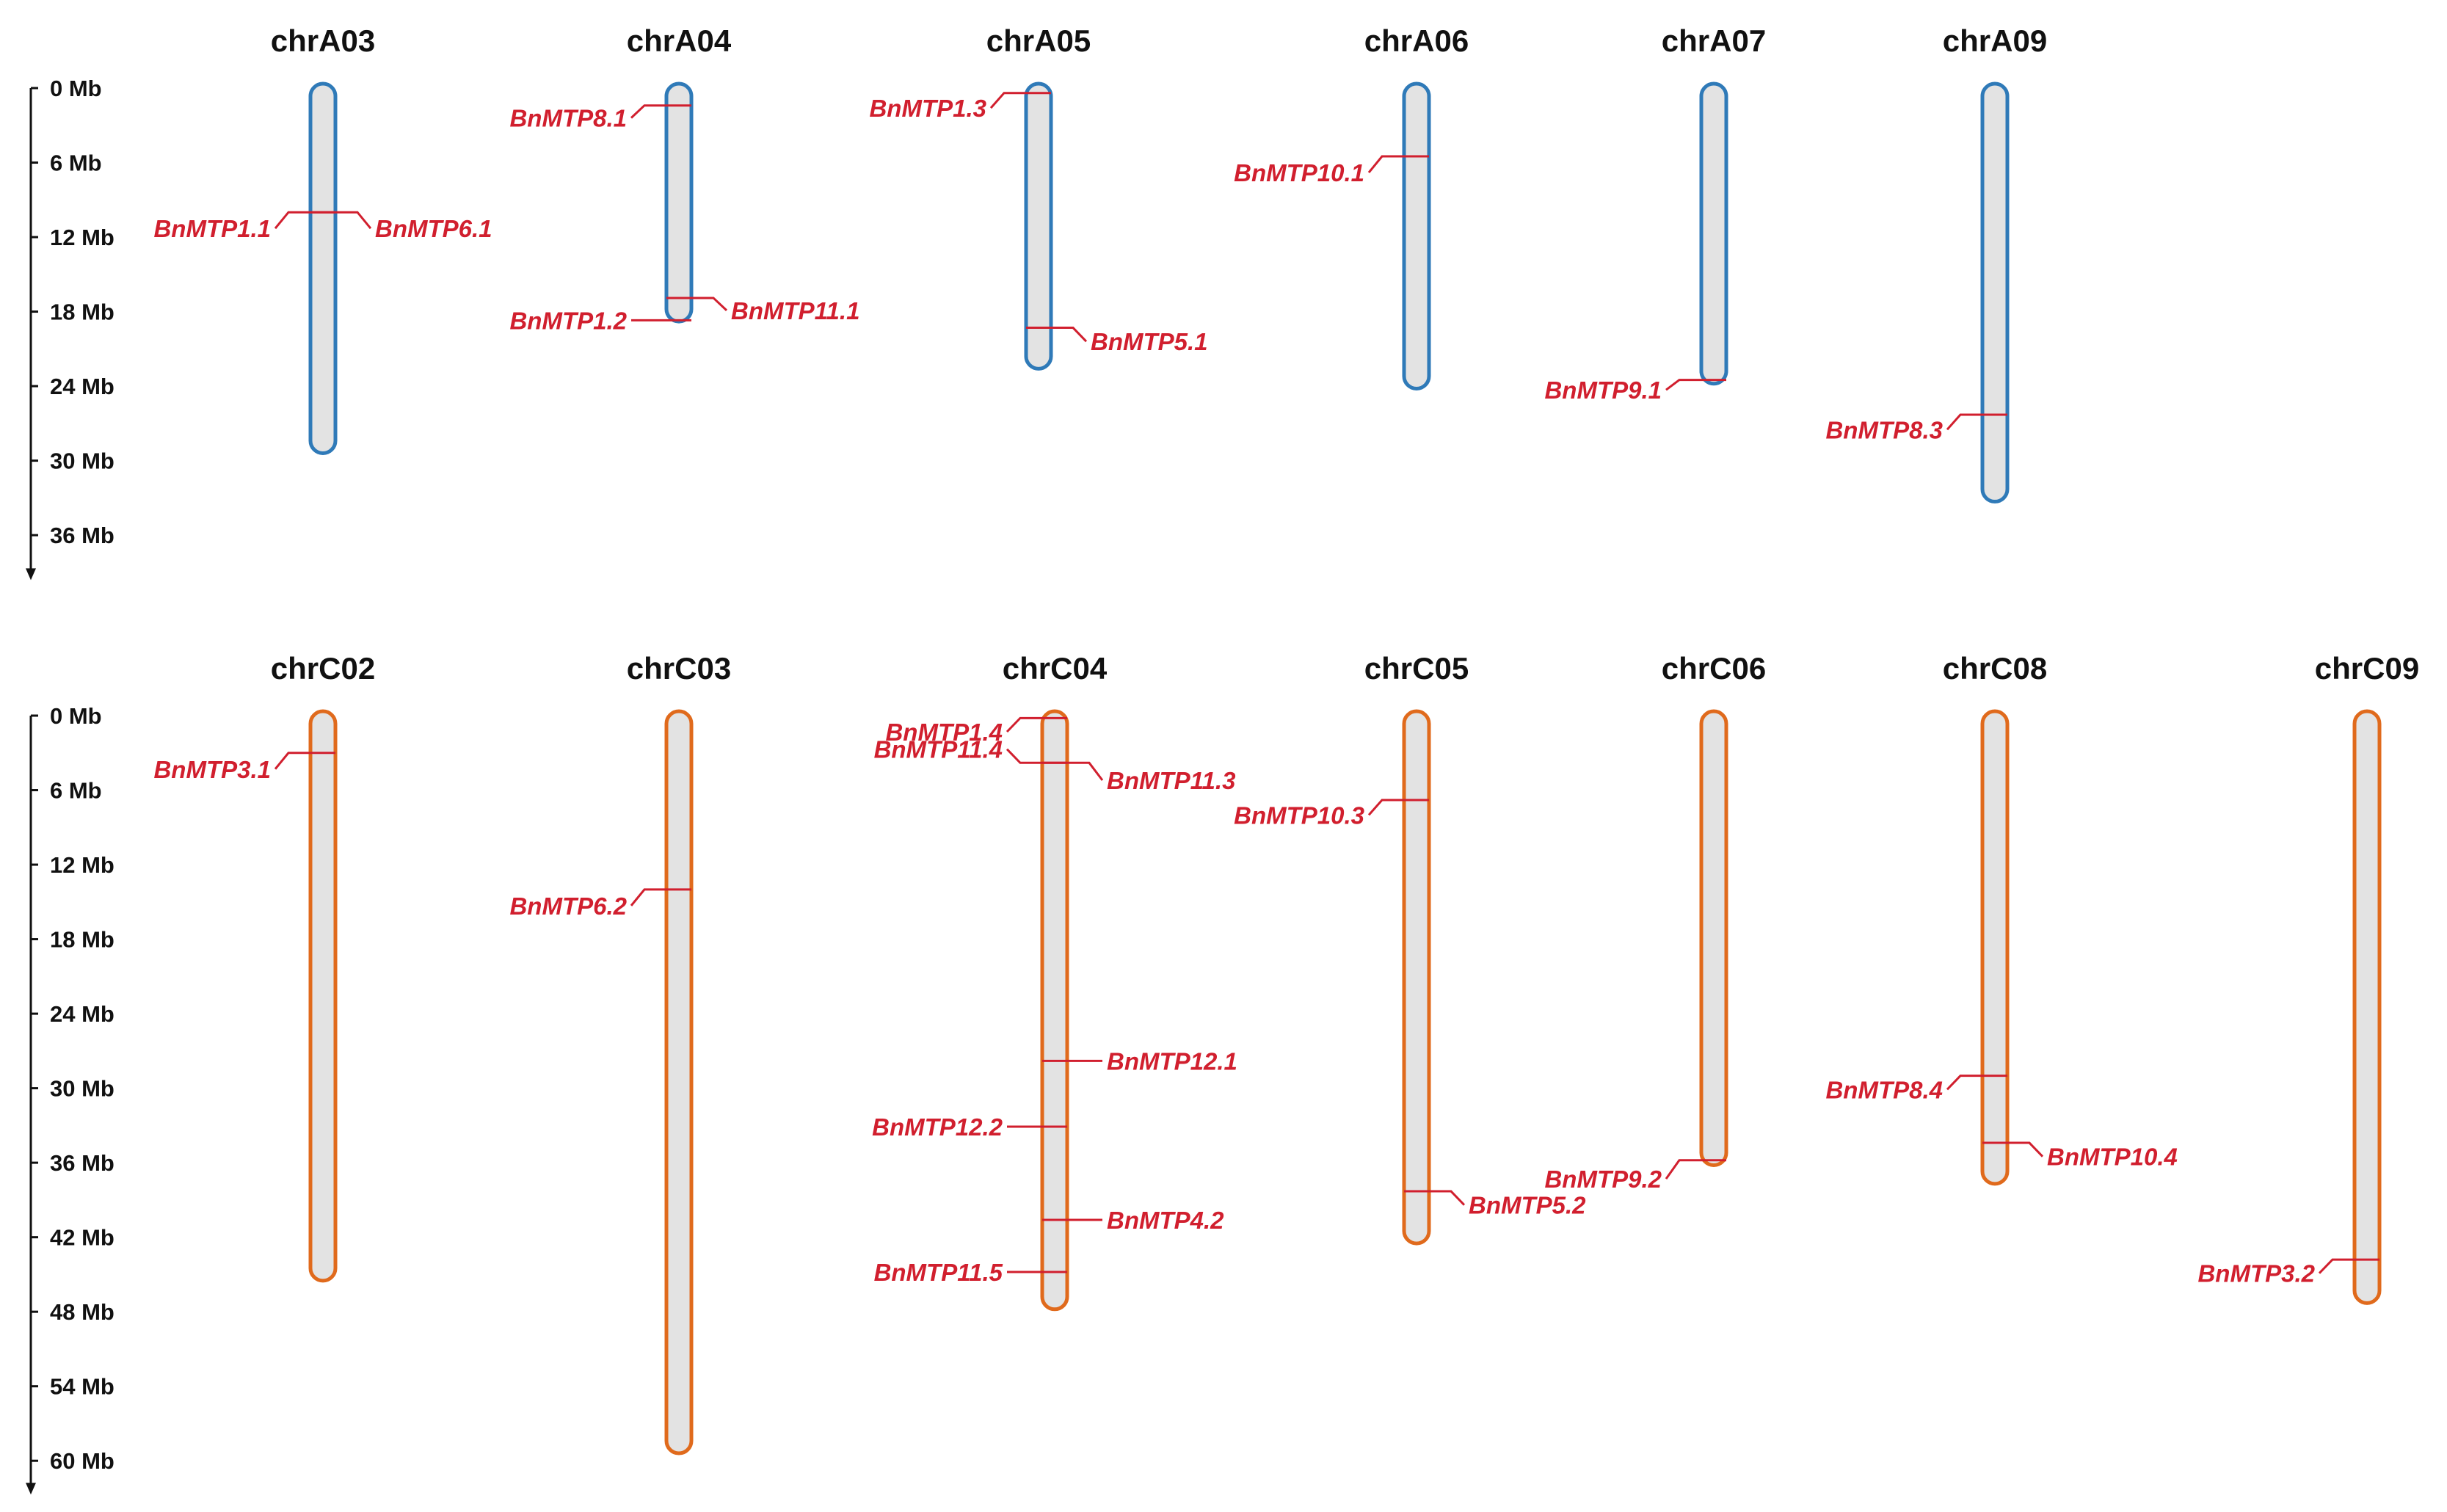 Image resolution: width=2447 pixels, height=1512 pixels. I want to click on gene-label: BnMTP3.2, so click(2256, 1273).